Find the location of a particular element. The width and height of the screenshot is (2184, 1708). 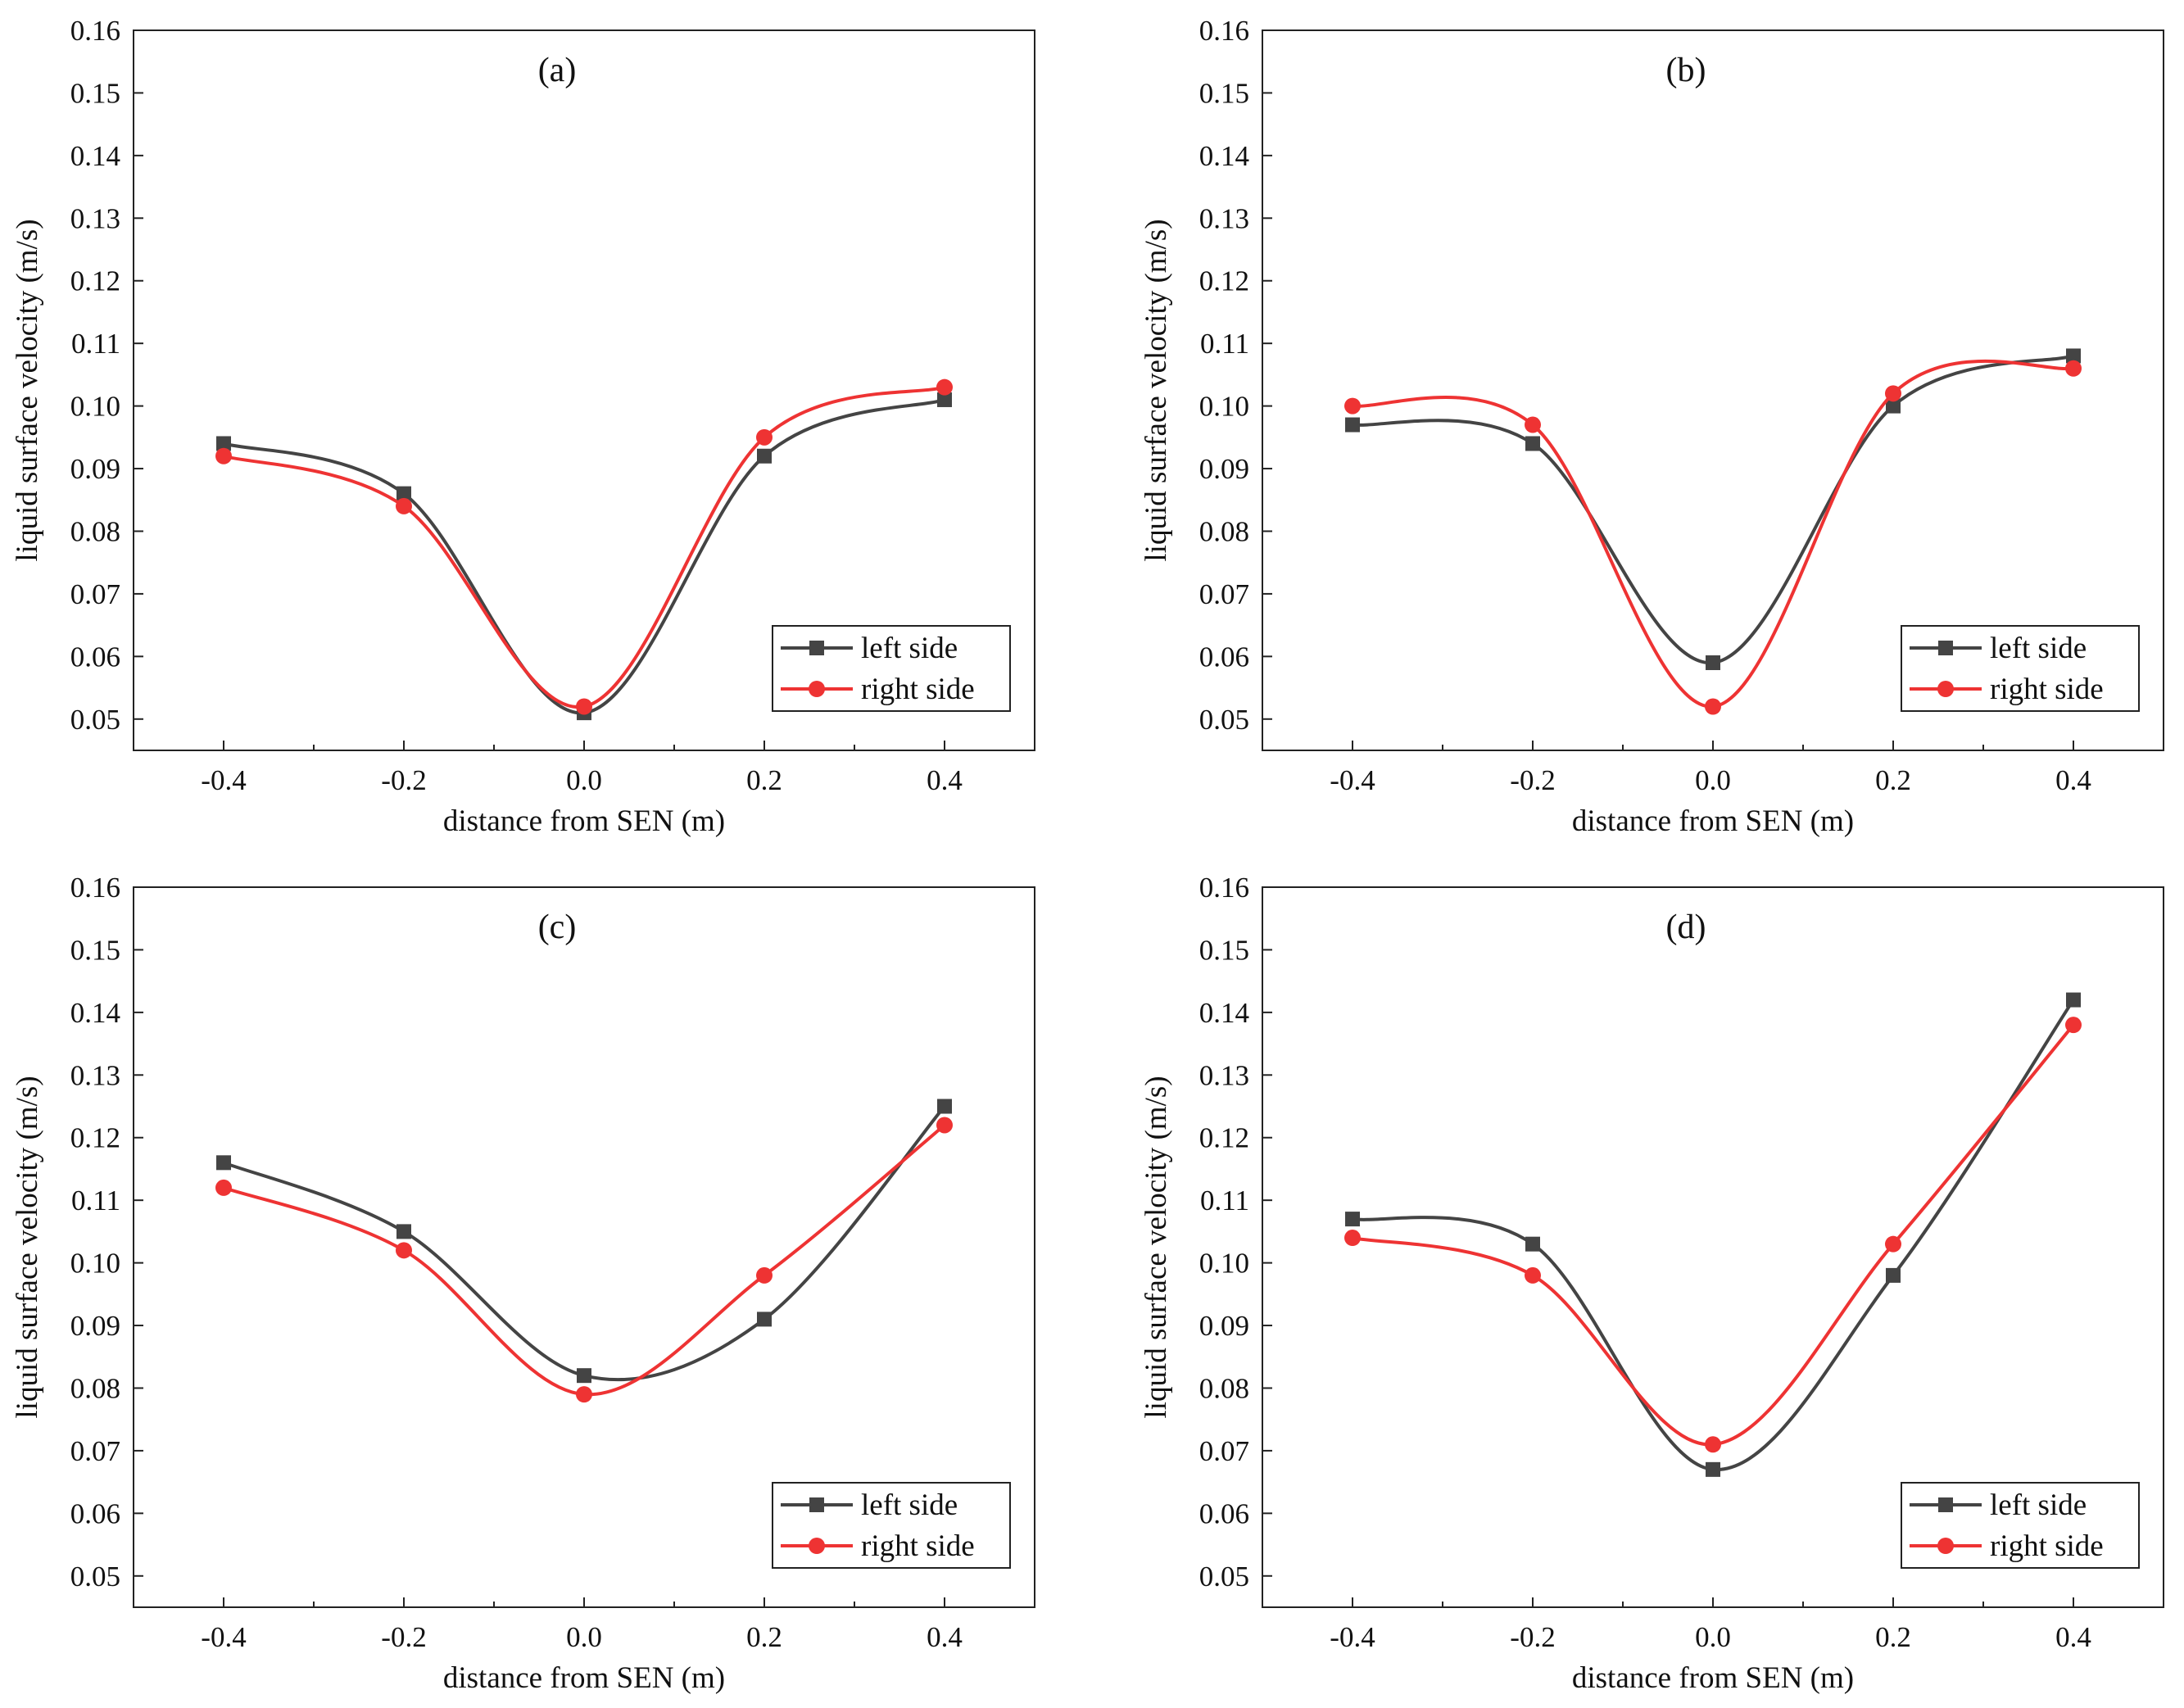

y-tick-label: 0.14 is located at coordinates (95, 1013).